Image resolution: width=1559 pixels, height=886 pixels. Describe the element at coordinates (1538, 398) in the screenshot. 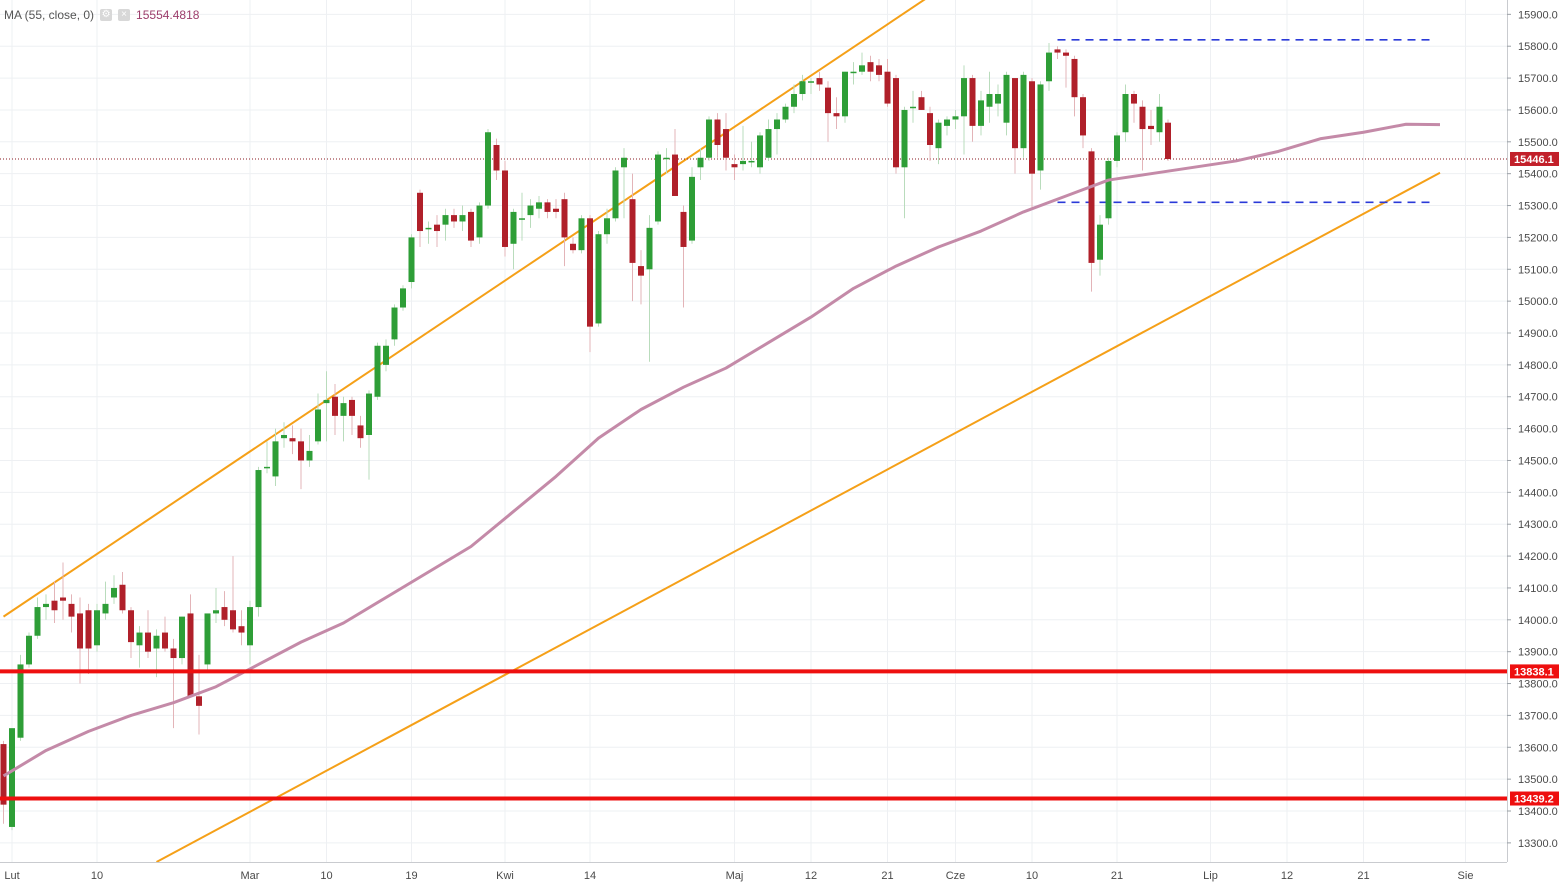

I see `price-axis-label: 14700.0` at that location.